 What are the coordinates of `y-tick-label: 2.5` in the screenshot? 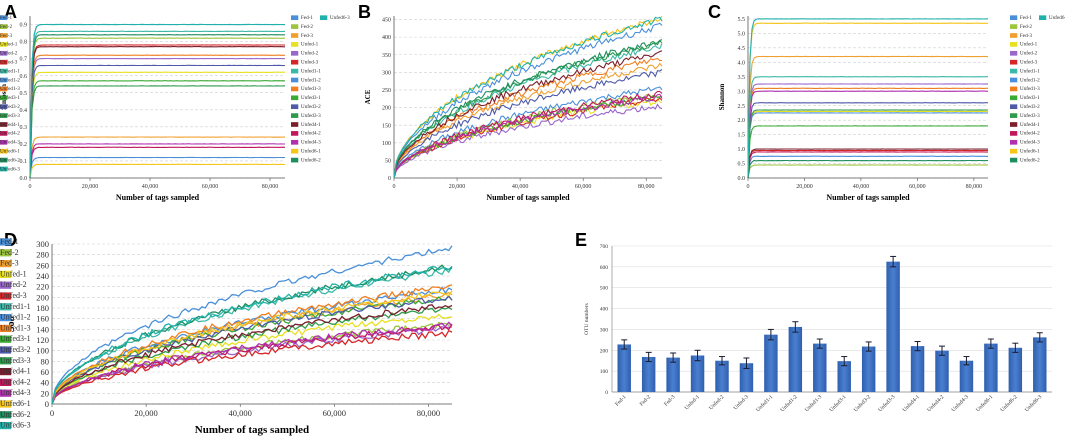 It's located at (742, 107).